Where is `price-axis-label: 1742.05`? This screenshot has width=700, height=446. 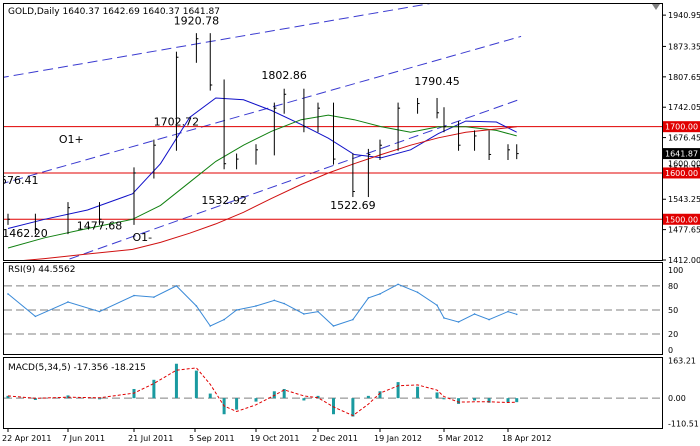
price-axis-label: 1742.05 is located at coordinates (684, 107).